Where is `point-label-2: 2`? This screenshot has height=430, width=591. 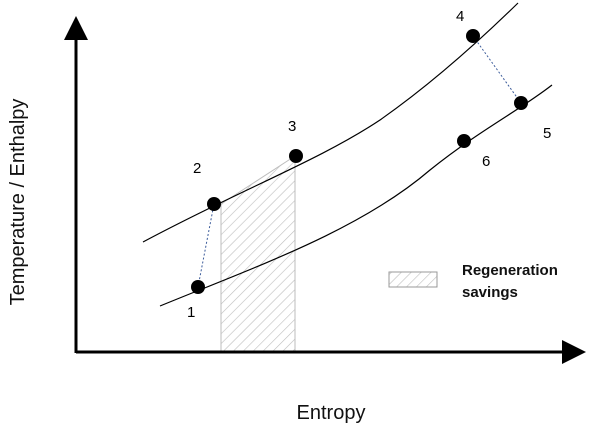
point-label-2: 2 is located at coordinates (197, 168).